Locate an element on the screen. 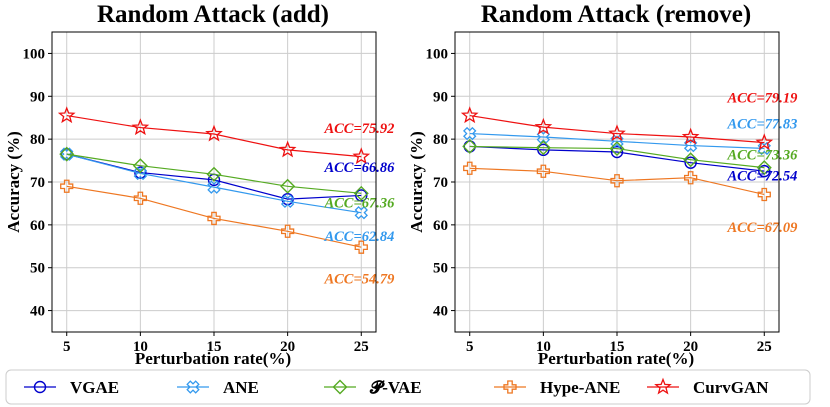  y-tick-label: 90 is located at coordinates (440, 97).